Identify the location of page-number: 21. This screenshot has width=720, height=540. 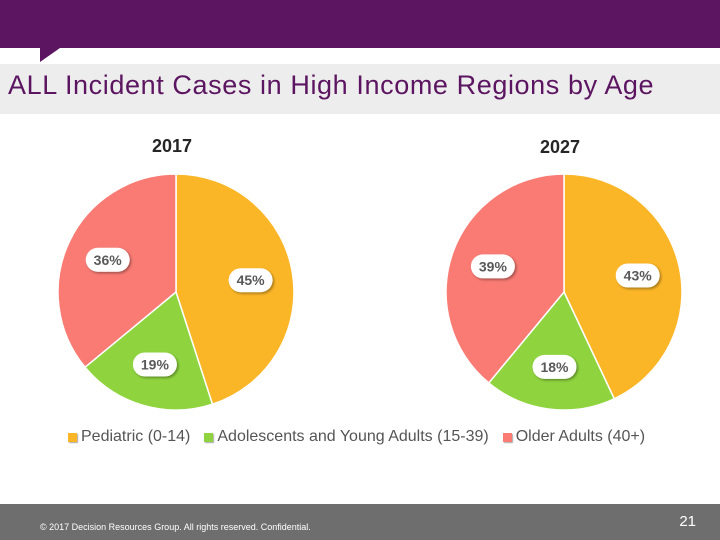
(687, 521).